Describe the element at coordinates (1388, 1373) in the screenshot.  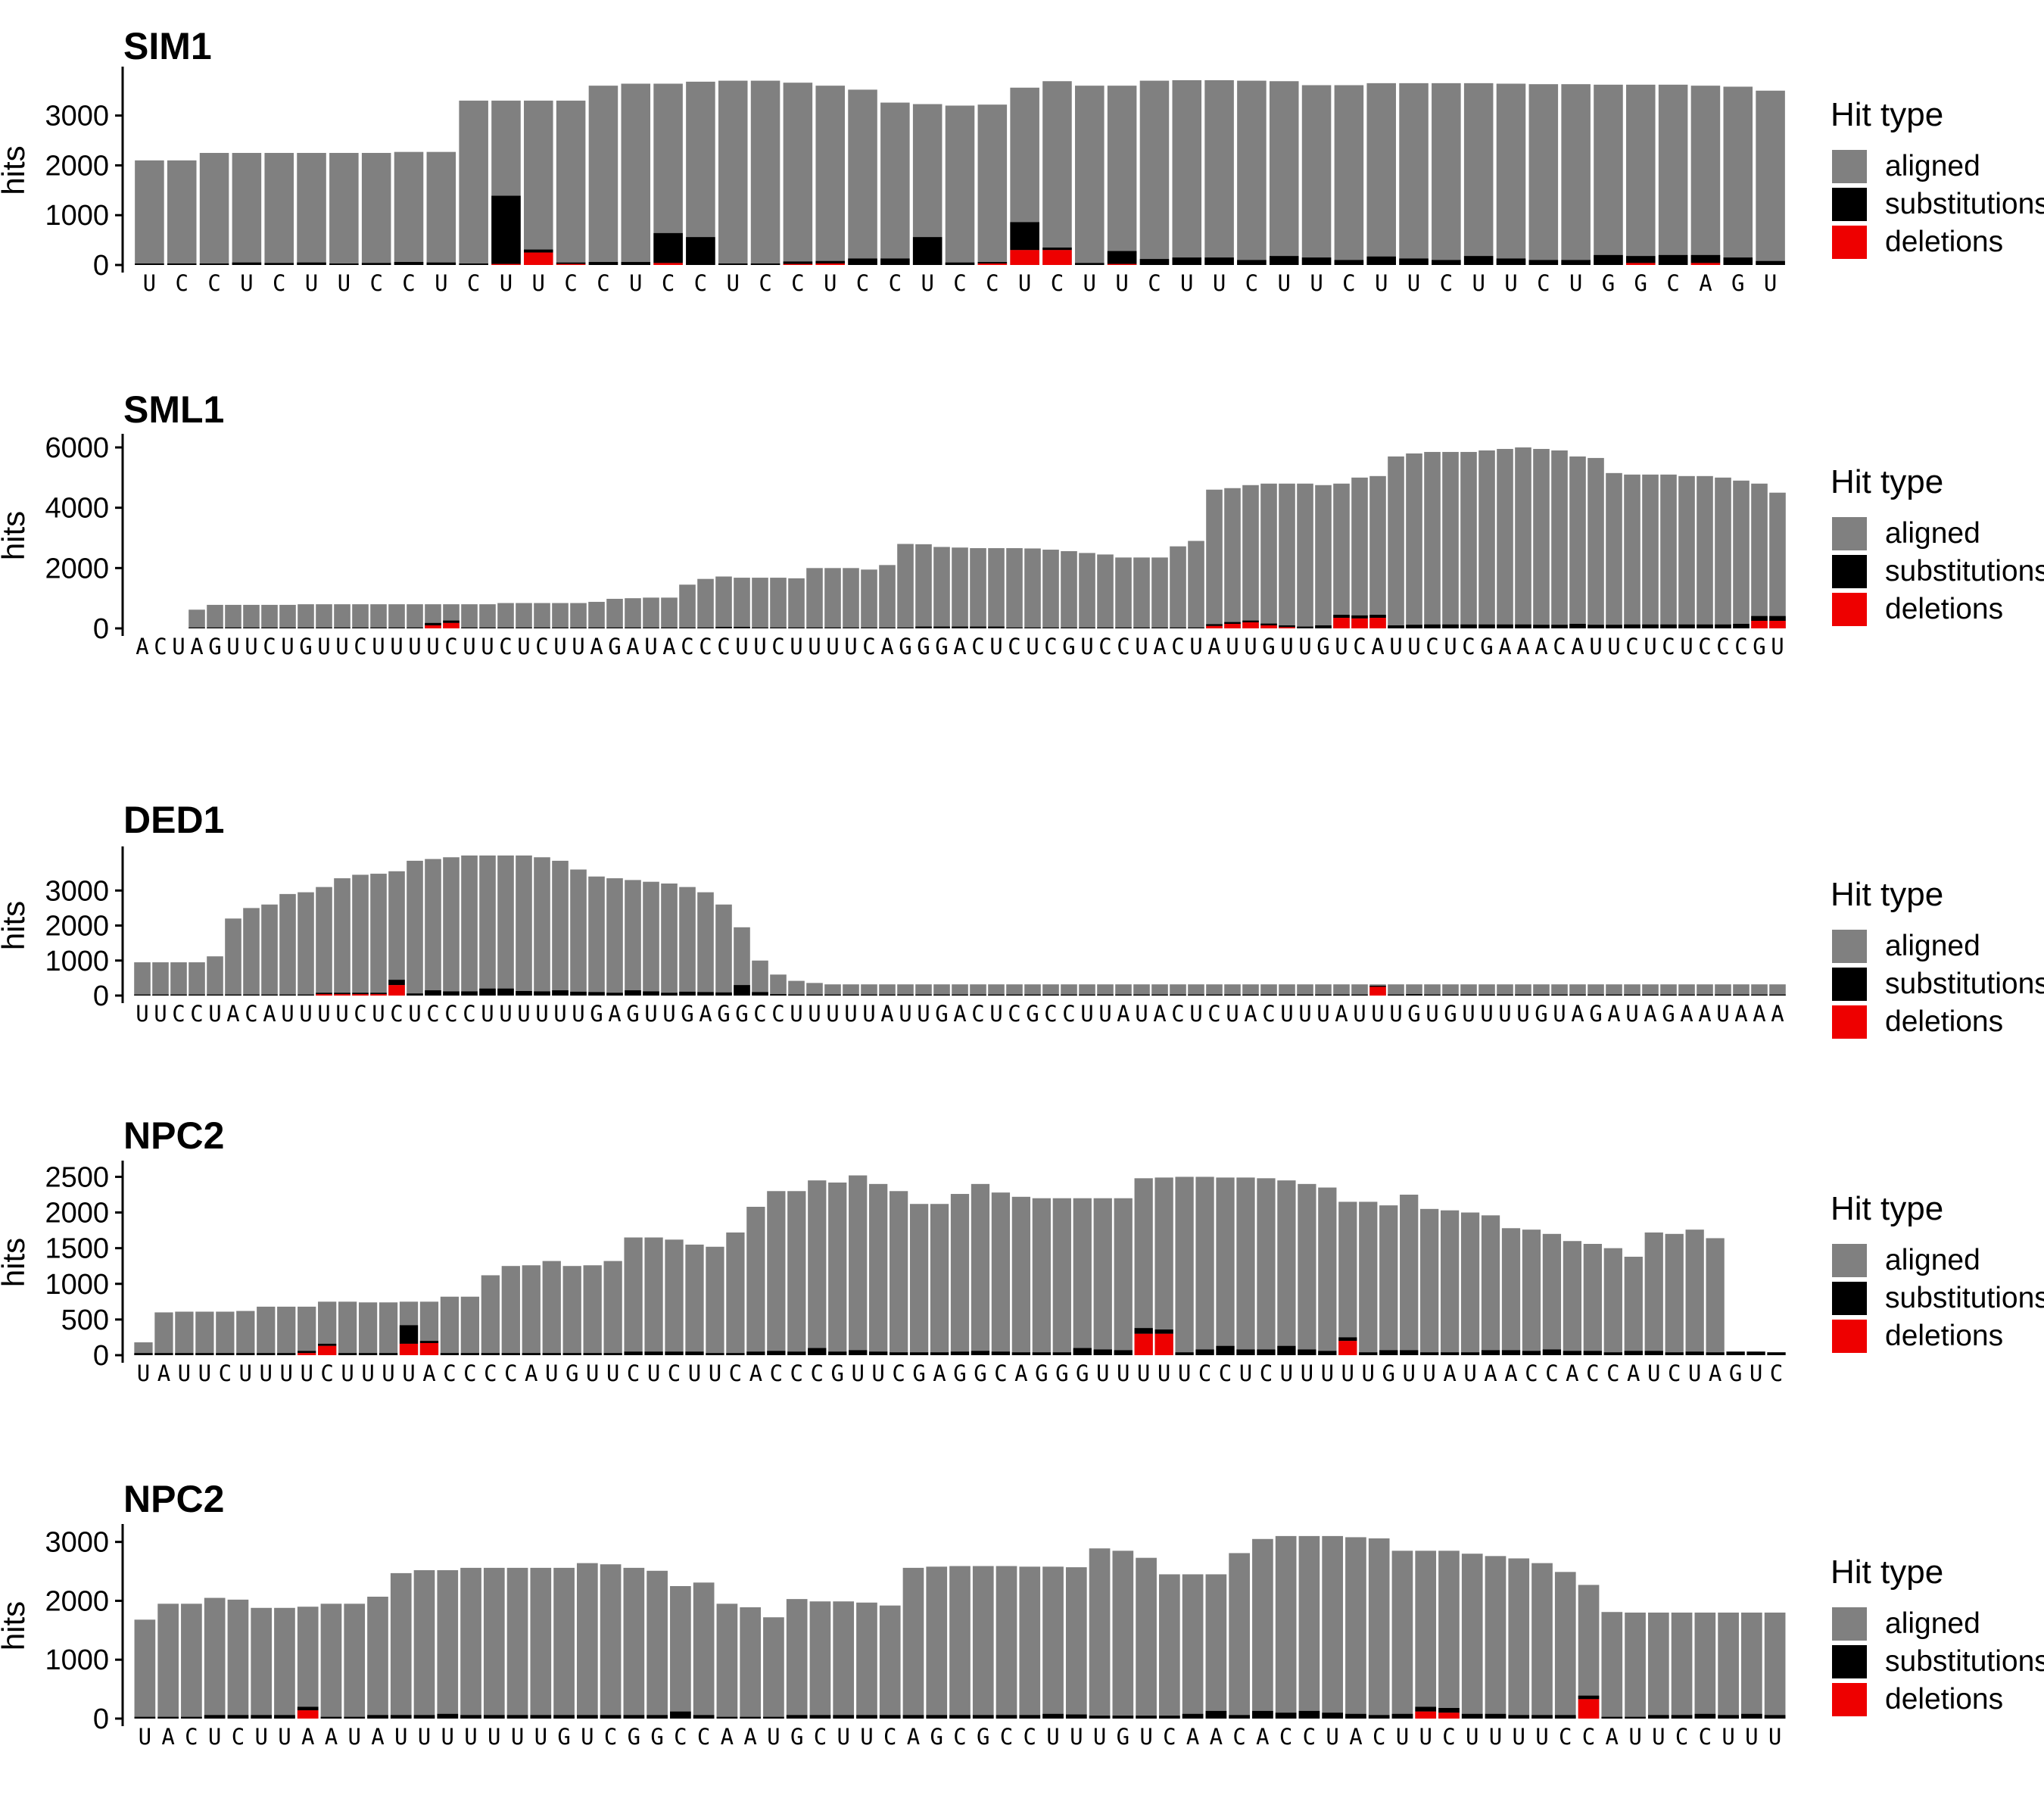
I see `x-tick-label: G` at that location.